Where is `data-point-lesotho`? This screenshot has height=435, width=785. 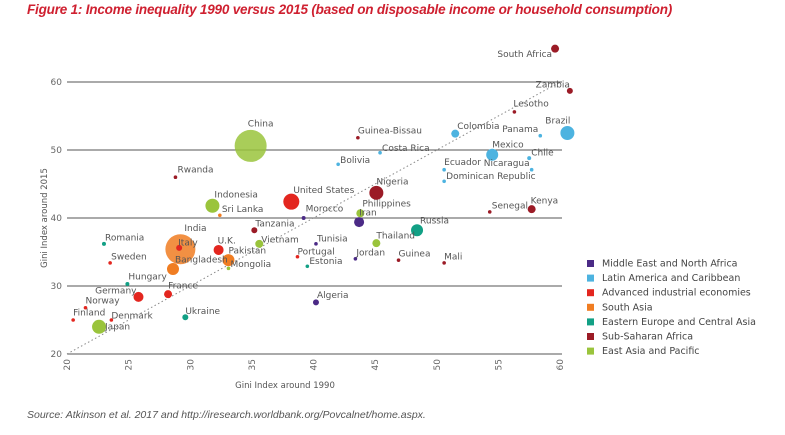 data-point-lesotho is located at coordinates (514, 112).